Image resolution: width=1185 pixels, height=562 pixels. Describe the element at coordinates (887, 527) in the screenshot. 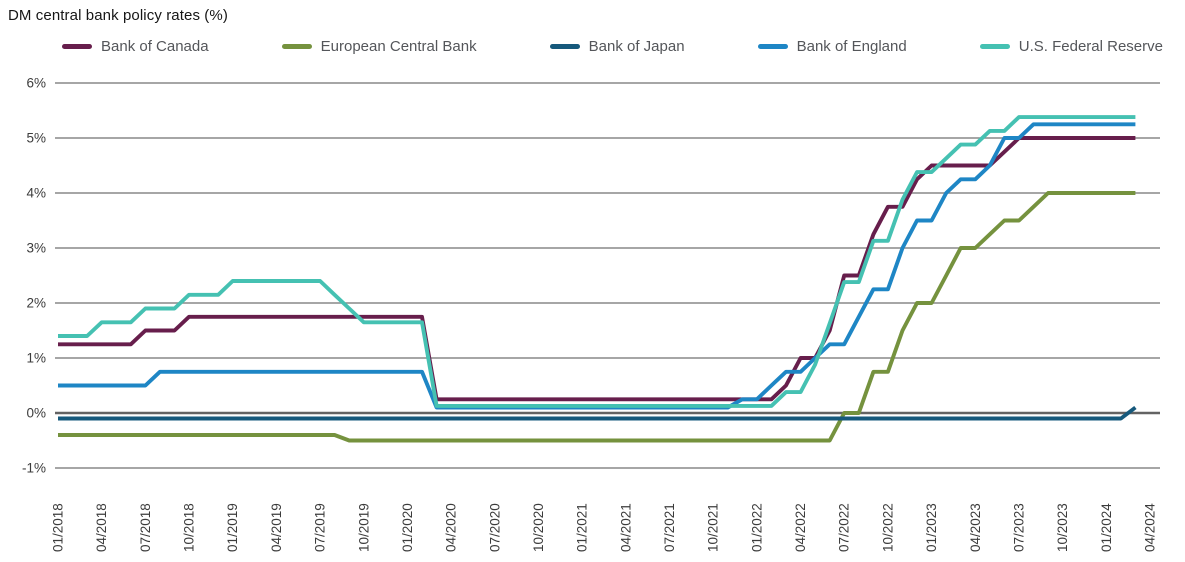

I see `x-tick-label: 10/2022` at that location.